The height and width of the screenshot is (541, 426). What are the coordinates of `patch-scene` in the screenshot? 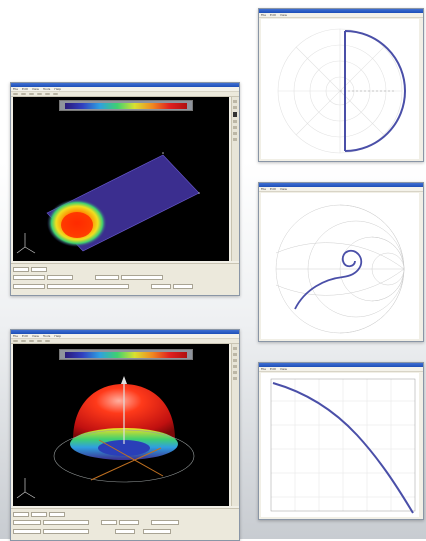 It's located at (108, 203).